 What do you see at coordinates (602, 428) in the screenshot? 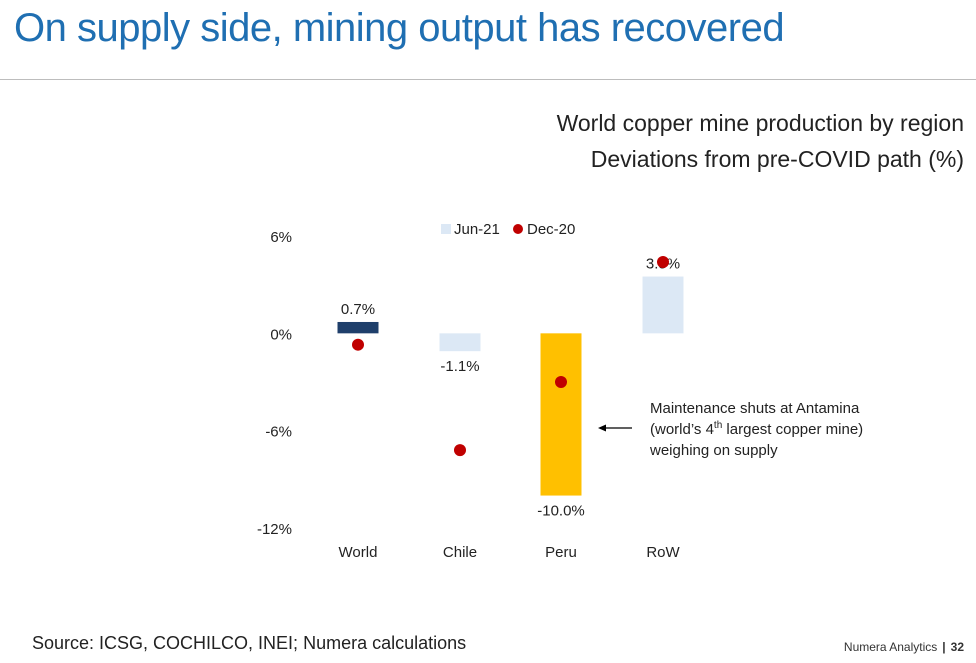
I see `annotation-arrowhead` at bounding box center [602, 428].